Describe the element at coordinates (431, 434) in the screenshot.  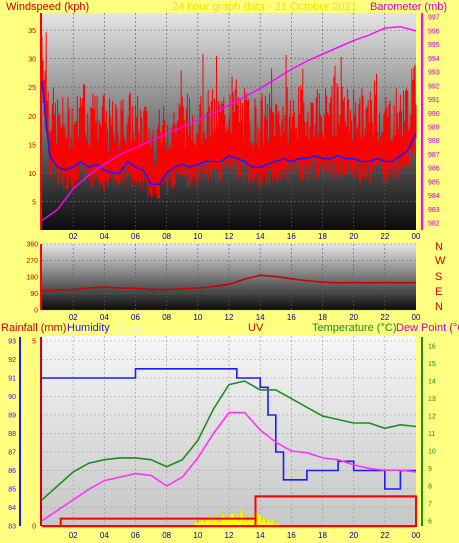
I see `temperature-tick: 11` at that location.